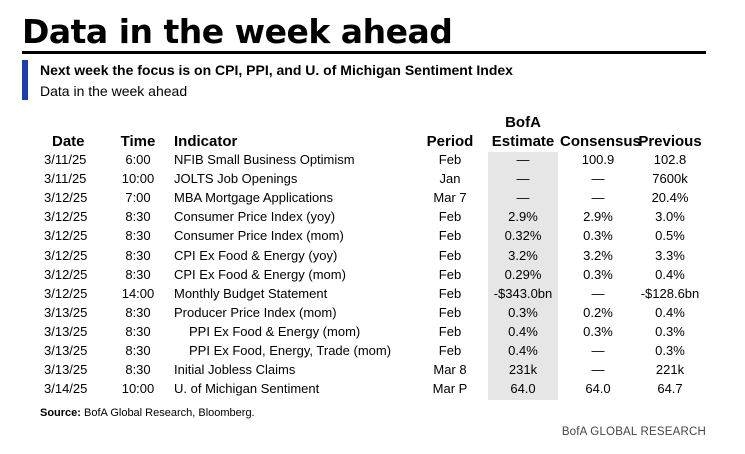 The image size is (745, 454). I want to click on cell-estimate: -$343.0bn, so click(523, 293).